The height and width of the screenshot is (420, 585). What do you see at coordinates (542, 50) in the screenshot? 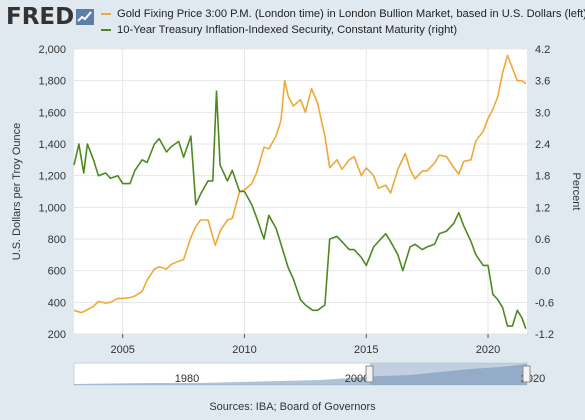
I see `y-tick-label-right: 4.2` at bounding box center [542, 50].